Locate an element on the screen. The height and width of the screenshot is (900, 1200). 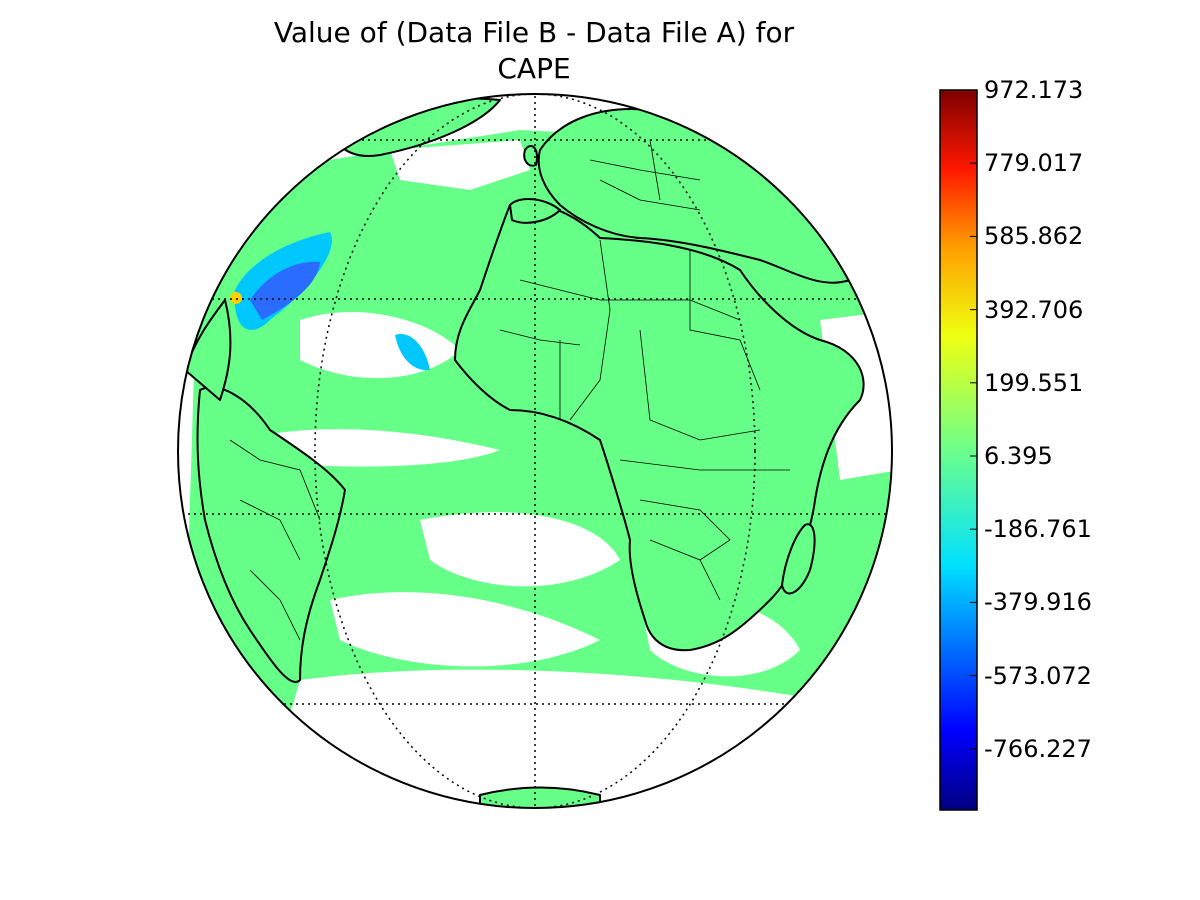
antarctica-edge is located at coordinates (540, 797).